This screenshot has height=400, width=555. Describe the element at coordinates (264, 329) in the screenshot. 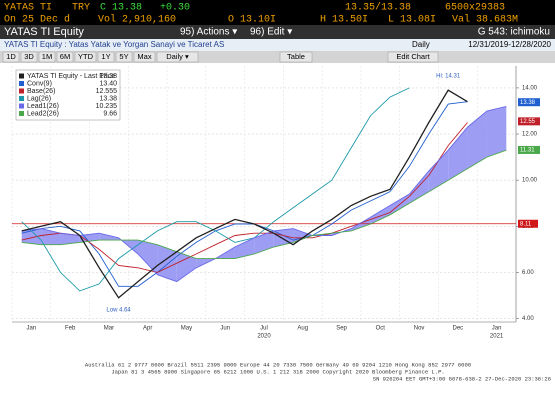

I see `x-tick-label: Jul` at that location.